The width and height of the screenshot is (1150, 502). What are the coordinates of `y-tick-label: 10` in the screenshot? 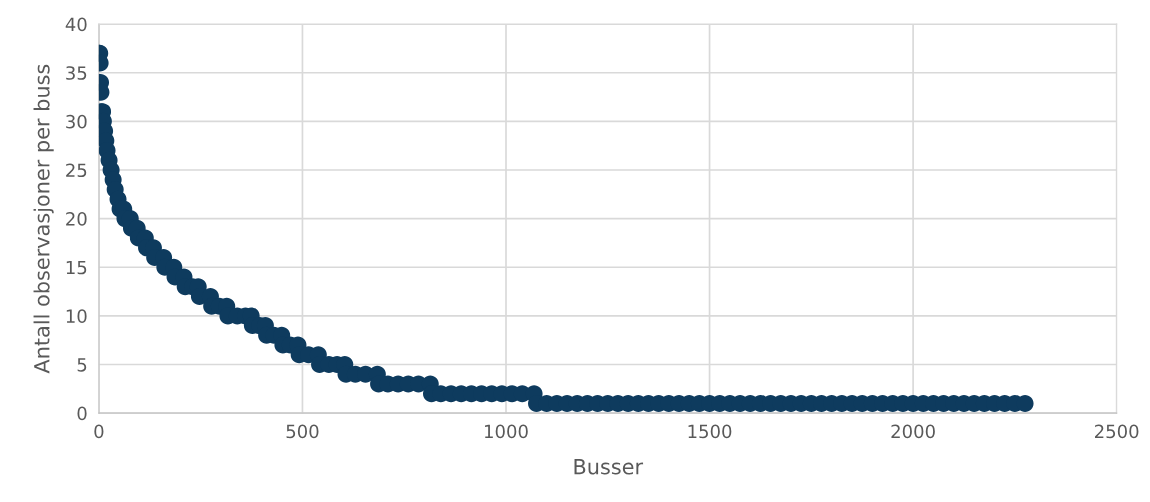 It's located at (76, 316).